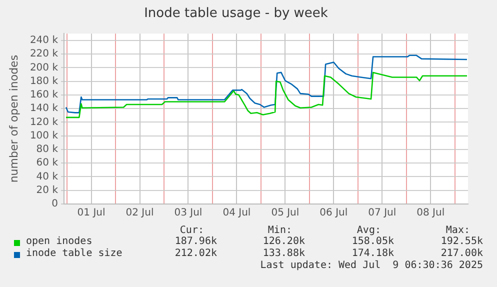 The height and width of the screenshot is (287, 497). What do you see at coordinates (285, 213) in the screenshot?
I see `x-tick-label: 05 Jul` at bounding box center [285, 213].